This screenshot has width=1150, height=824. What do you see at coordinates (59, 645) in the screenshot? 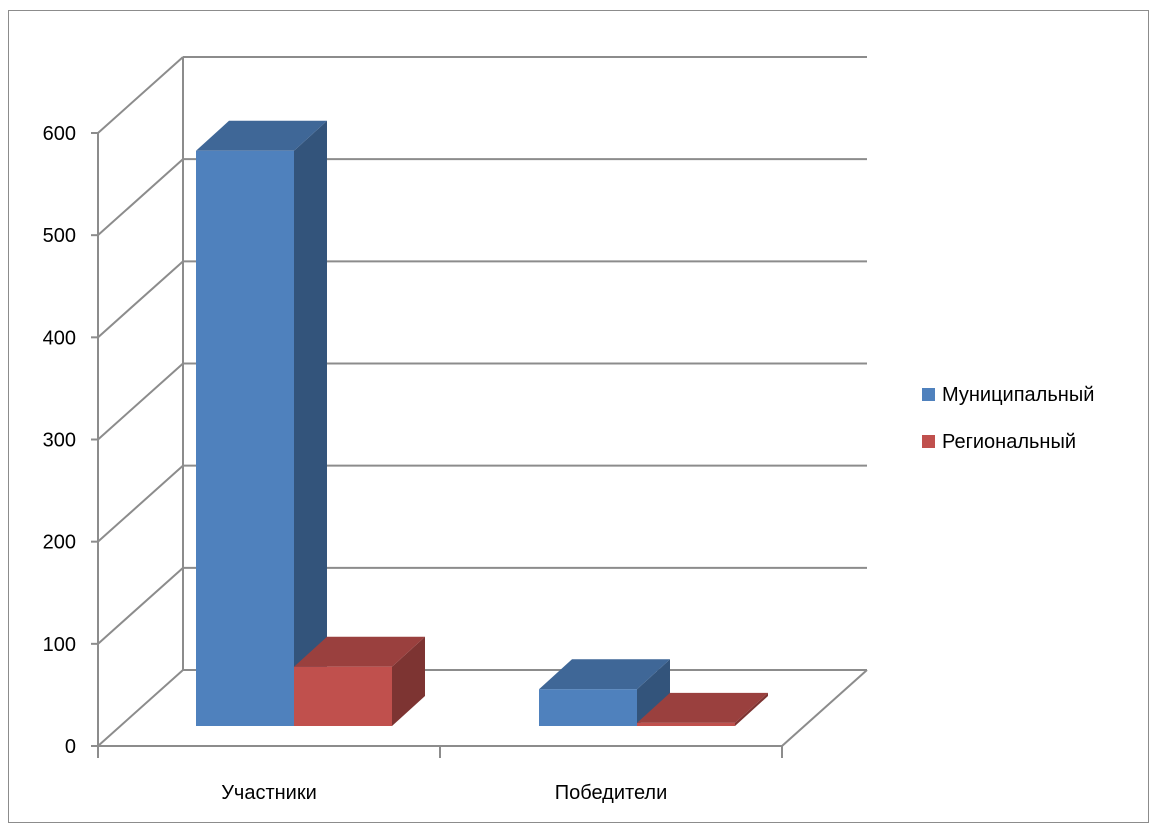
I see `y-tick-label: 100` at bounding box center [59, 645].